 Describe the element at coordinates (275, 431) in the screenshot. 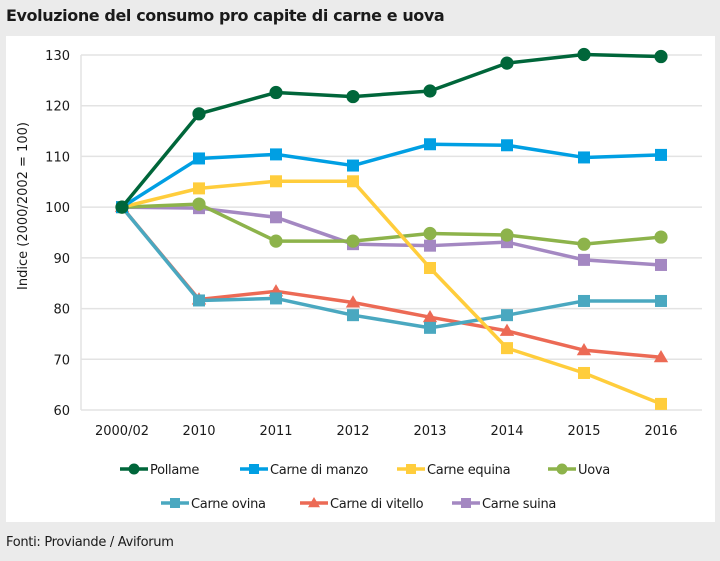

I see `x-tick-label: 2011` at that location.